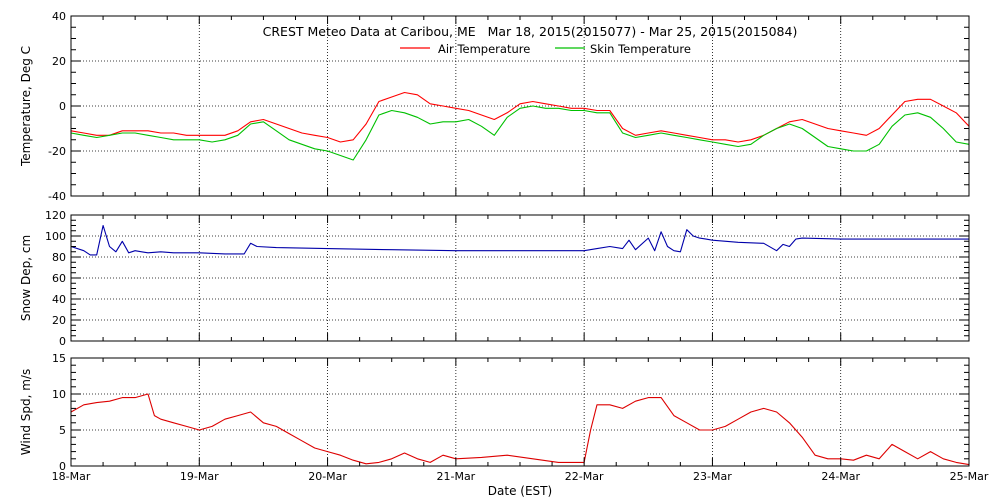 Image resolution: width=1000 pixels, height=504 pixels. Describe the element at coordinates (484, 49) in the screenshot. I see `legend-label-1: Air Temperature` at that location.